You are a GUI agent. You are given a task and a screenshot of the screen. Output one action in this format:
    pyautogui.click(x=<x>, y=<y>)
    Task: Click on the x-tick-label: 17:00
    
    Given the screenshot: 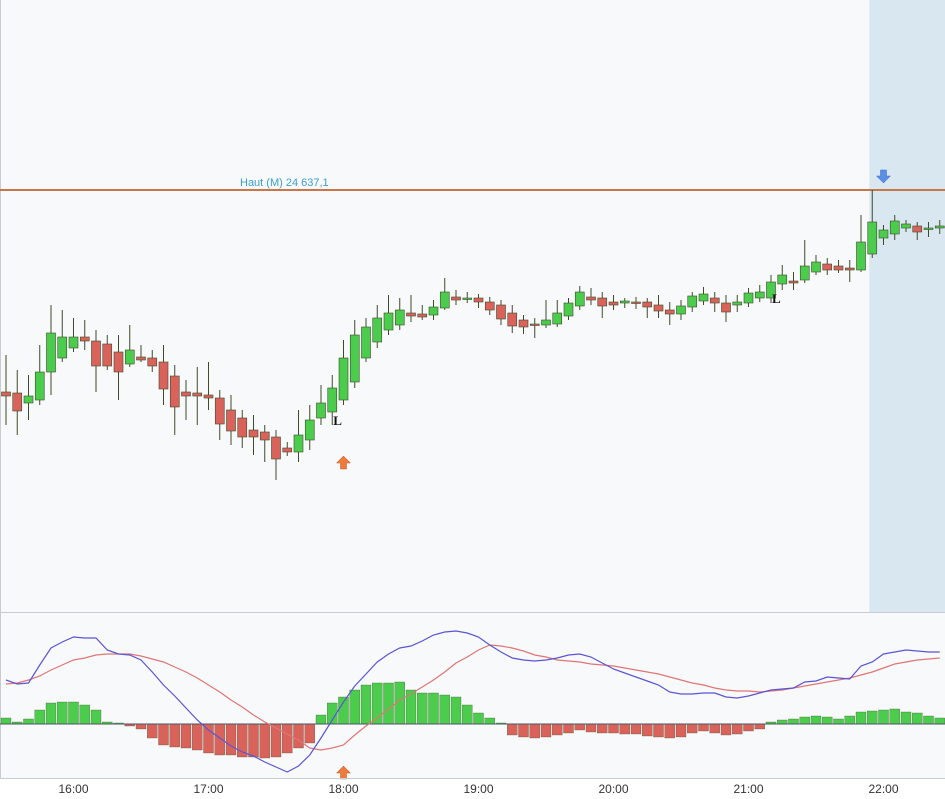 What is the action you would take?
    pyautogui.click(x=208, y=789)
    